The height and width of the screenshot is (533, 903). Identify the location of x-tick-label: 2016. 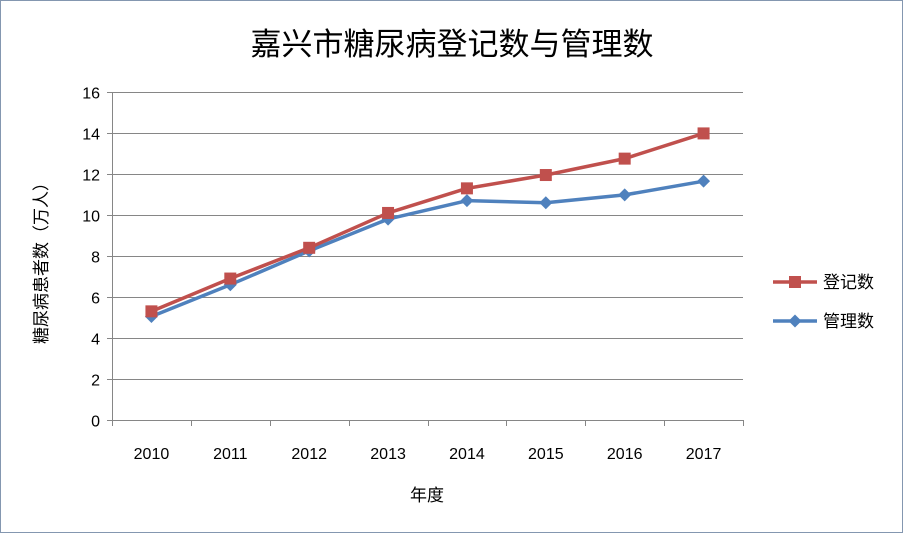
(625, 454).